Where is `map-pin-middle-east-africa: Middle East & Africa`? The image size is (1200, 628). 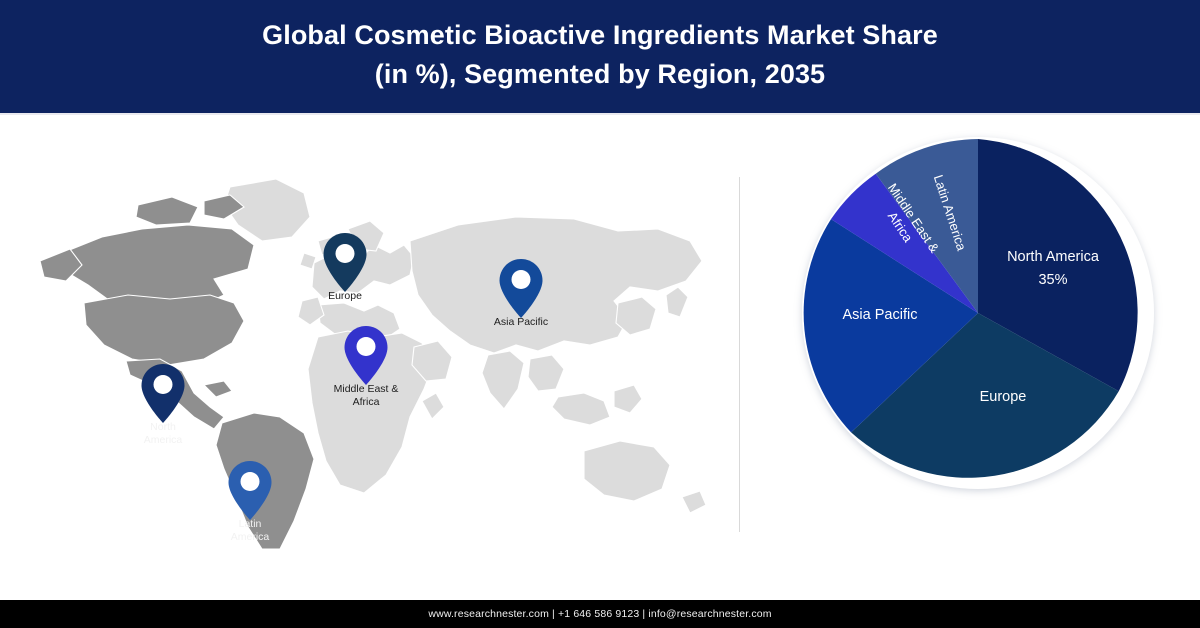 map-pin-middle-east-africa: Middle East & Africa is located at coordinates (366, 366).